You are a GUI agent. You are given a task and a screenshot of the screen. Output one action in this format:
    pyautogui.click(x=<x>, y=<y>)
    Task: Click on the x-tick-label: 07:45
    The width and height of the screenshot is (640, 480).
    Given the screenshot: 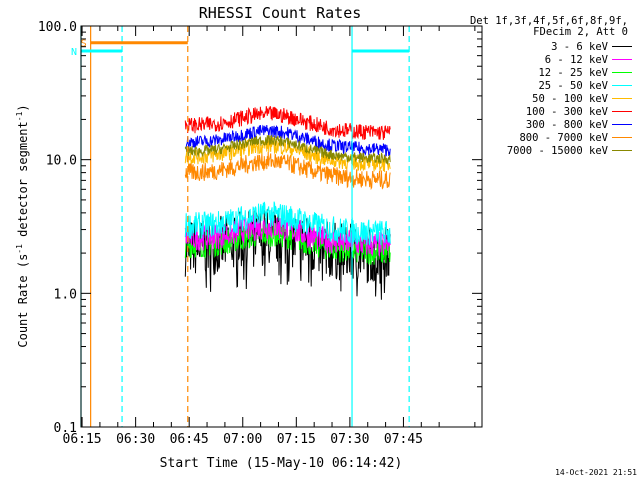 What is the action you would take?
    pyautogui.click(x=403, y=439)
    